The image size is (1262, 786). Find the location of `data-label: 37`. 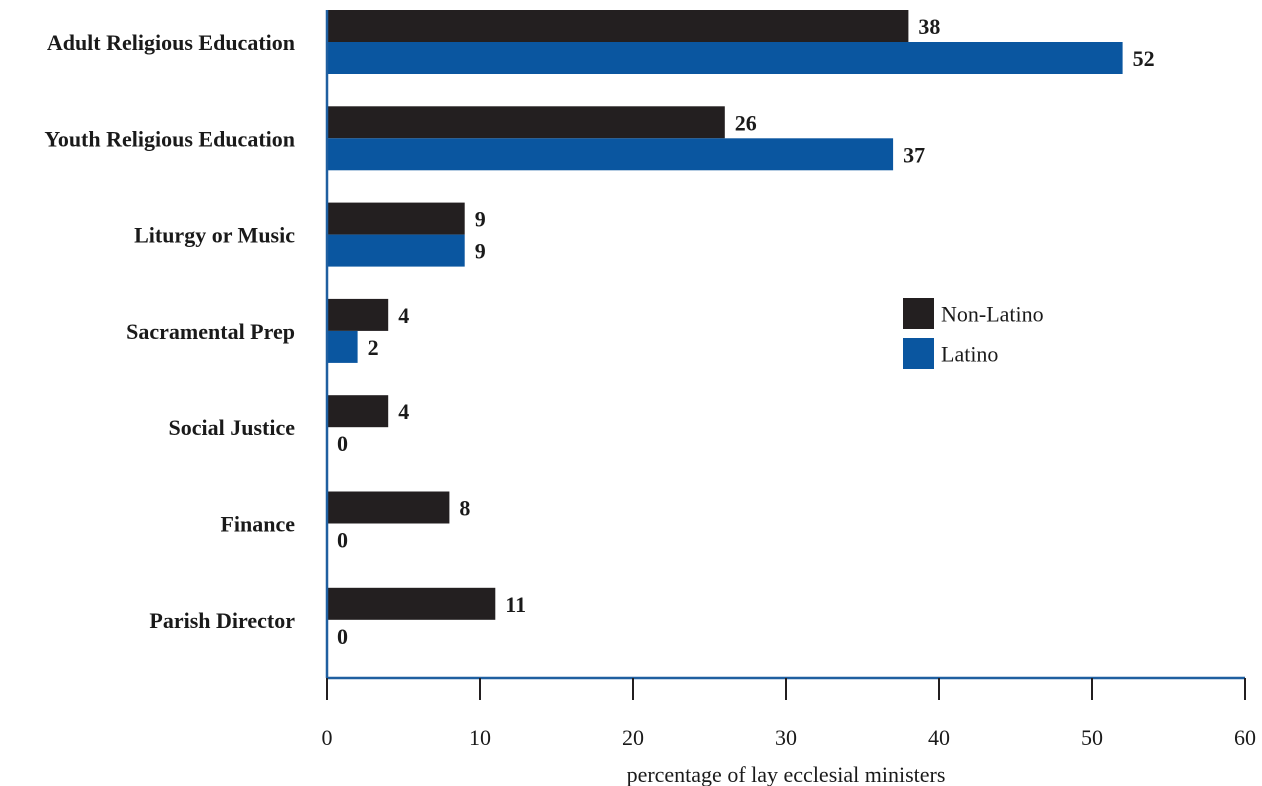

data-label: 37 is located at coordinates (914, 154).